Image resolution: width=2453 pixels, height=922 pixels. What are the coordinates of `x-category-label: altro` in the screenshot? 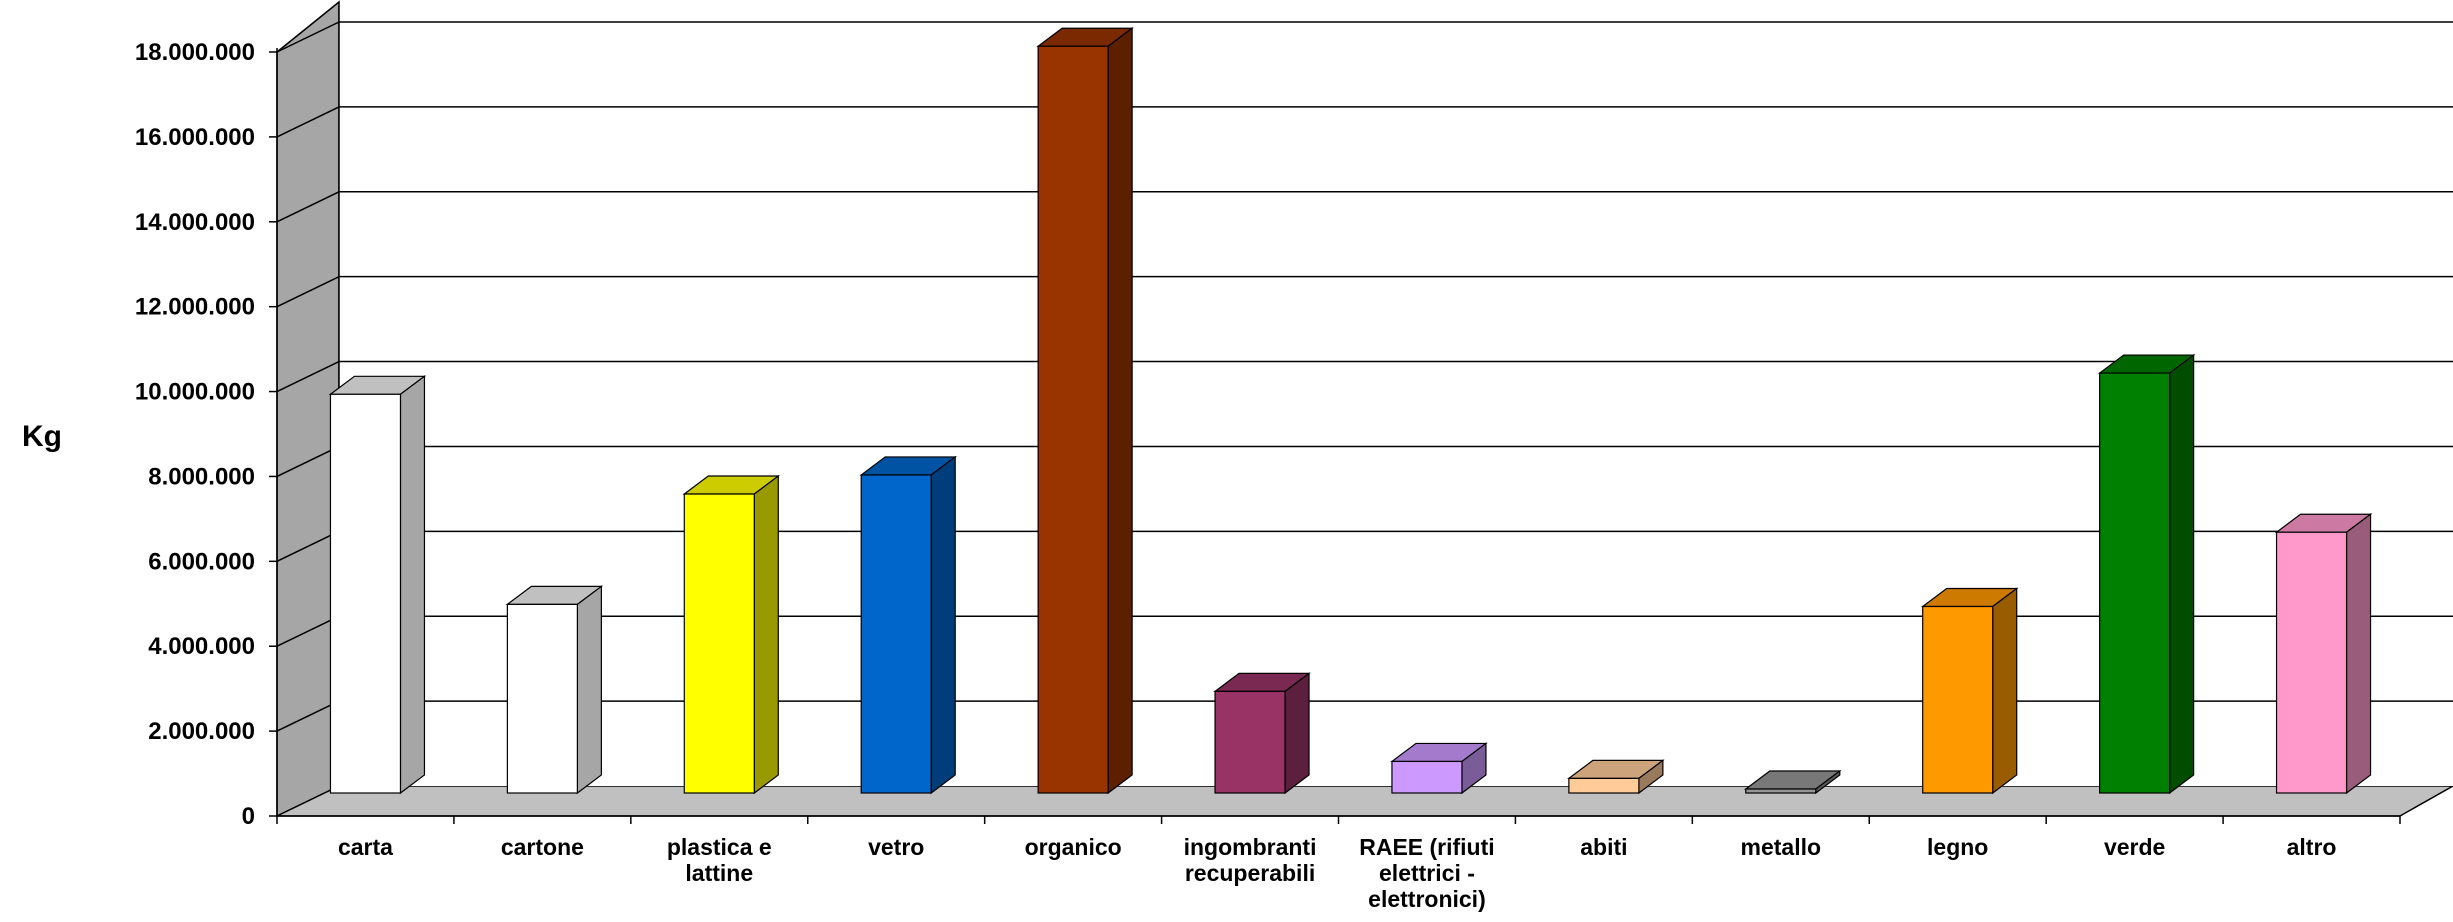 It's located at (2312, 847).